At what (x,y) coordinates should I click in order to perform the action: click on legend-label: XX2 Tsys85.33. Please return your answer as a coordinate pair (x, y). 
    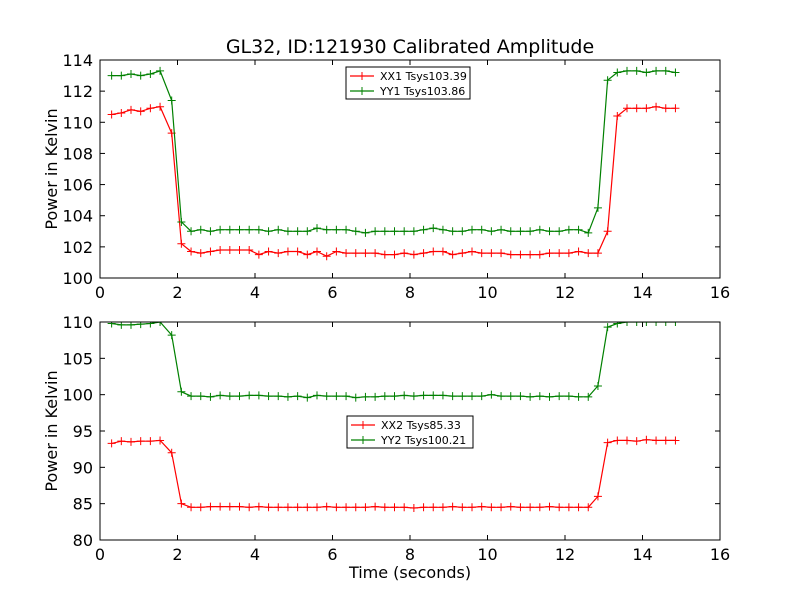
    Looking at the image, I should click on (421, 425).